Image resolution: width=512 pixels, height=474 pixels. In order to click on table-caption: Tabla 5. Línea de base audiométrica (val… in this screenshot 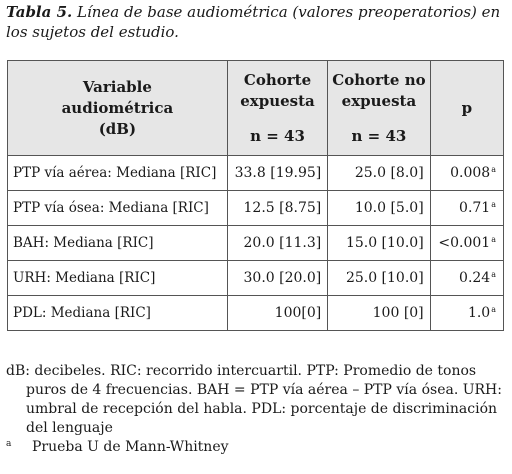, I will do `click(256, 22)`.